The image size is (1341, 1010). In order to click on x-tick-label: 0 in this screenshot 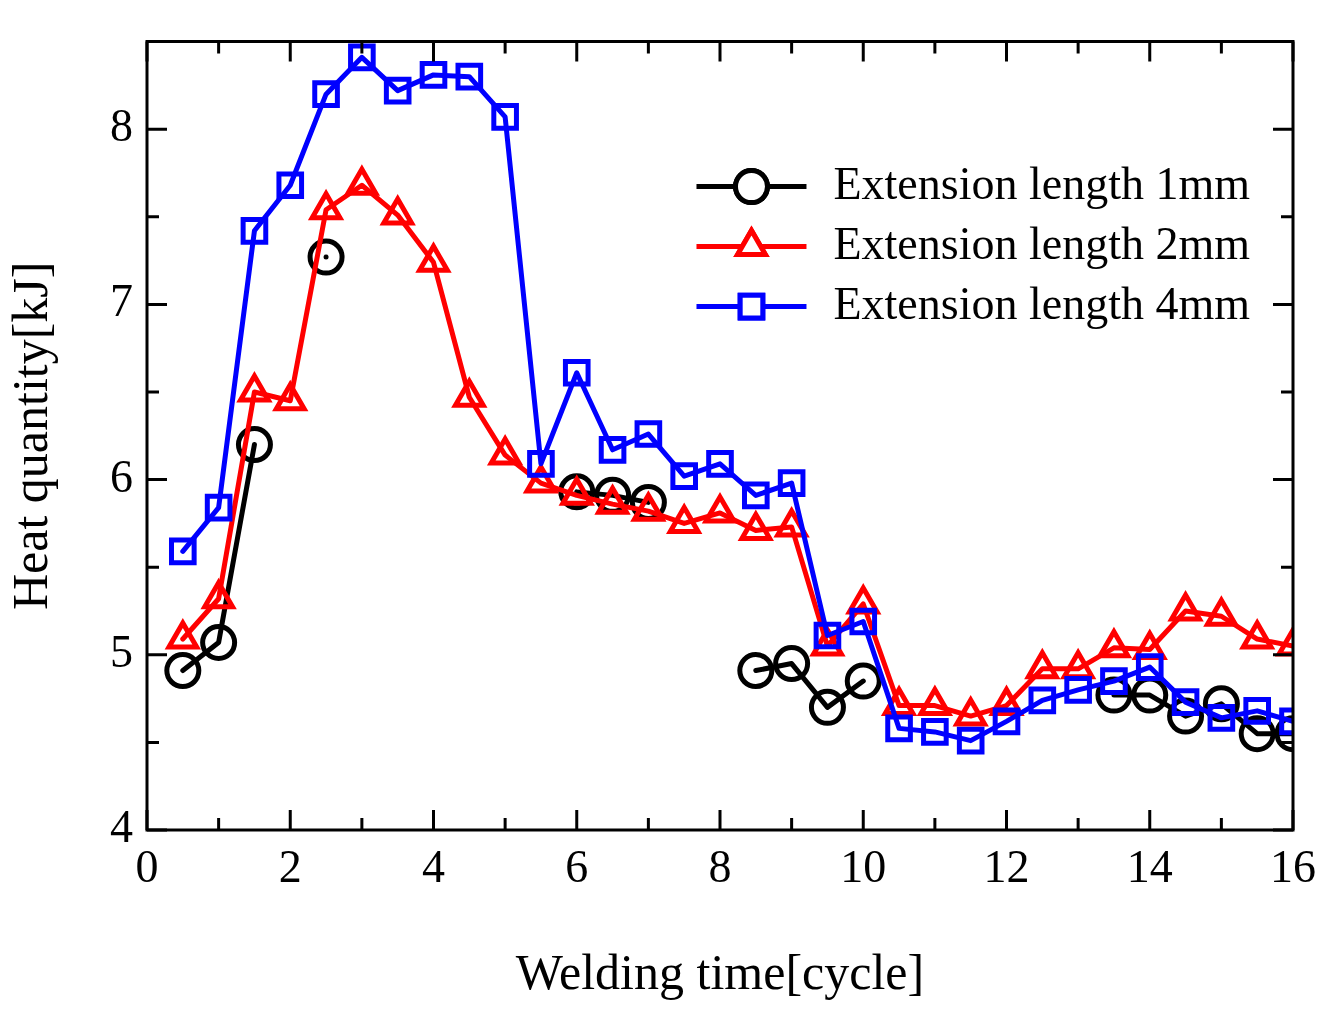, I will do `click(147, 866)`.